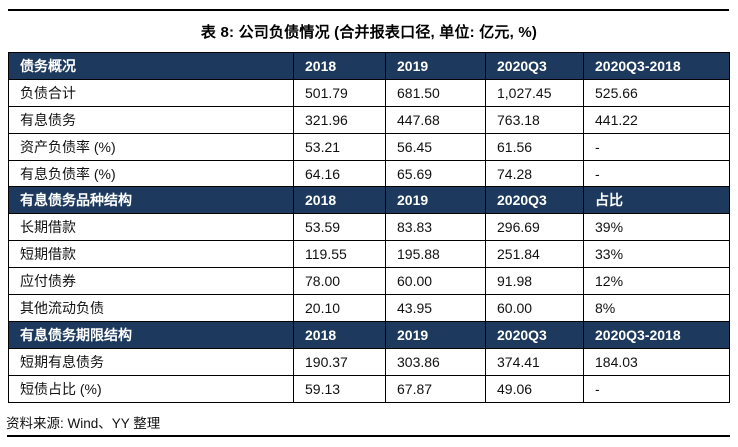 This screenshot has width=738, height=447. I want to click on value-cell: 12%, so click(656, 281).